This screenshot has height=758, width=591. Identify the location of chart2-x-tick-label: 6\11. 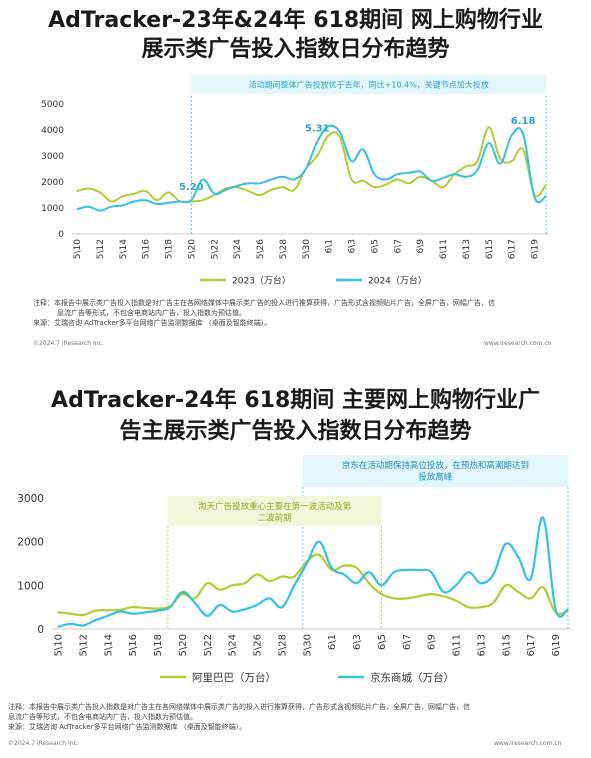
(457, 645).